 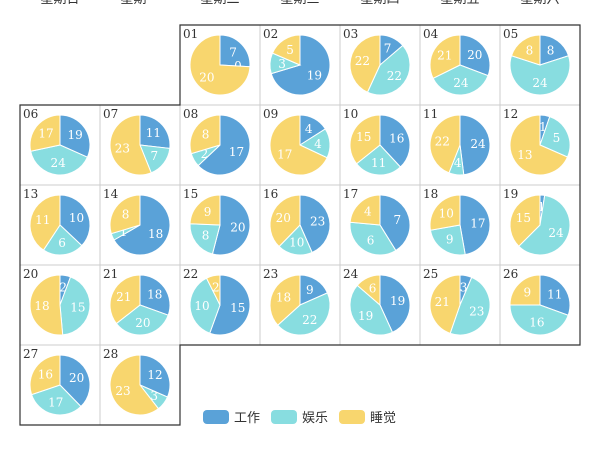 I want to click on day-cell: 05 8 24 8, so click(x=537, y=61).